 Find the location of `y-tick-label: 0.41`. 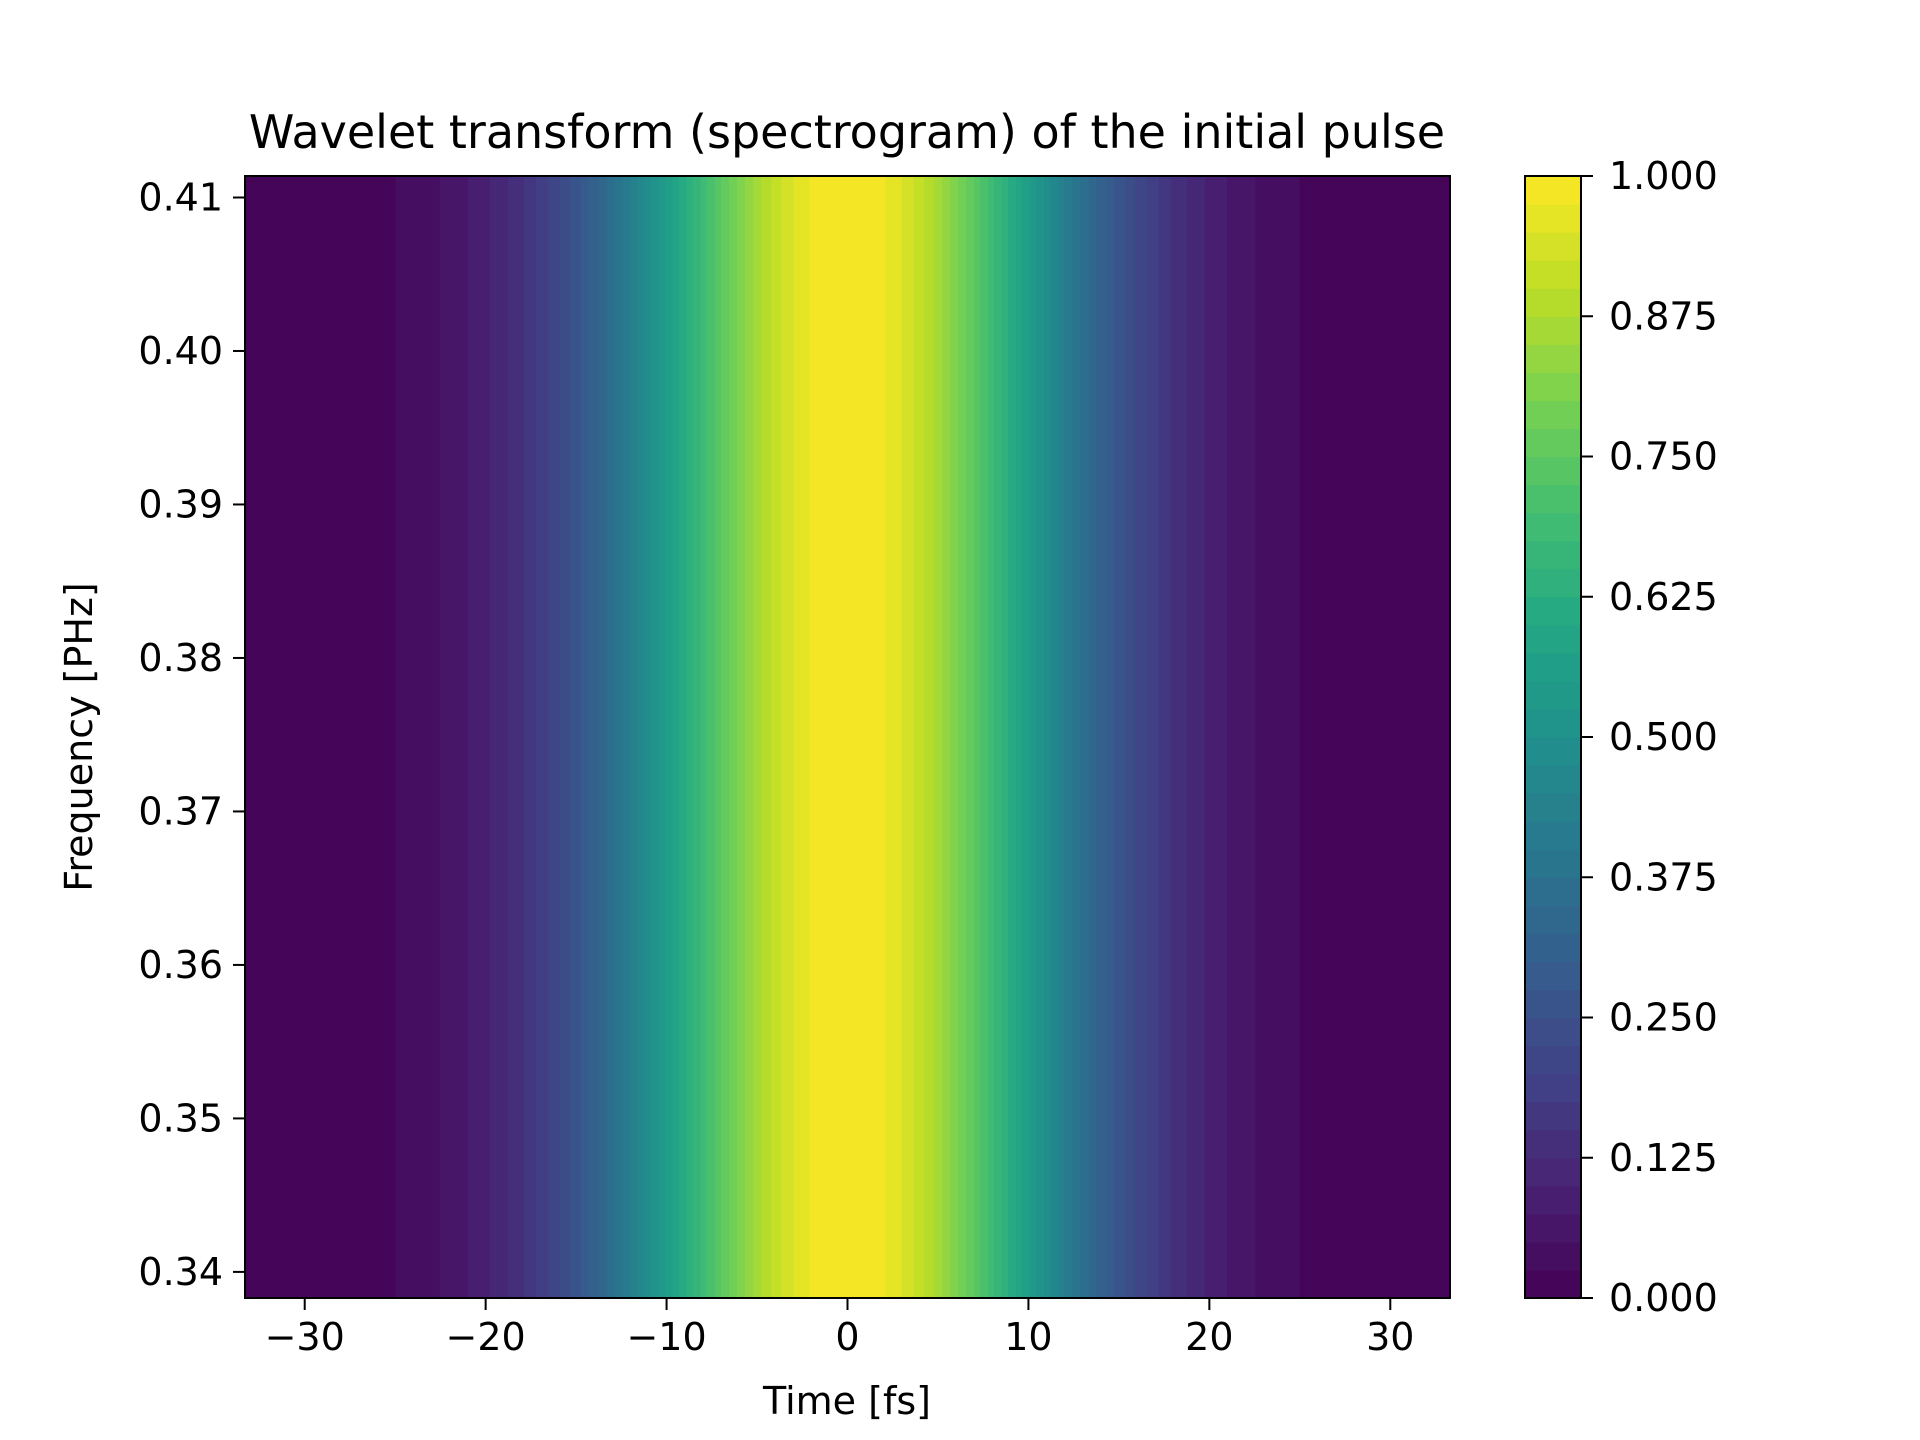

y-tick-label: 0.41 is located at coordinates (180, 197).